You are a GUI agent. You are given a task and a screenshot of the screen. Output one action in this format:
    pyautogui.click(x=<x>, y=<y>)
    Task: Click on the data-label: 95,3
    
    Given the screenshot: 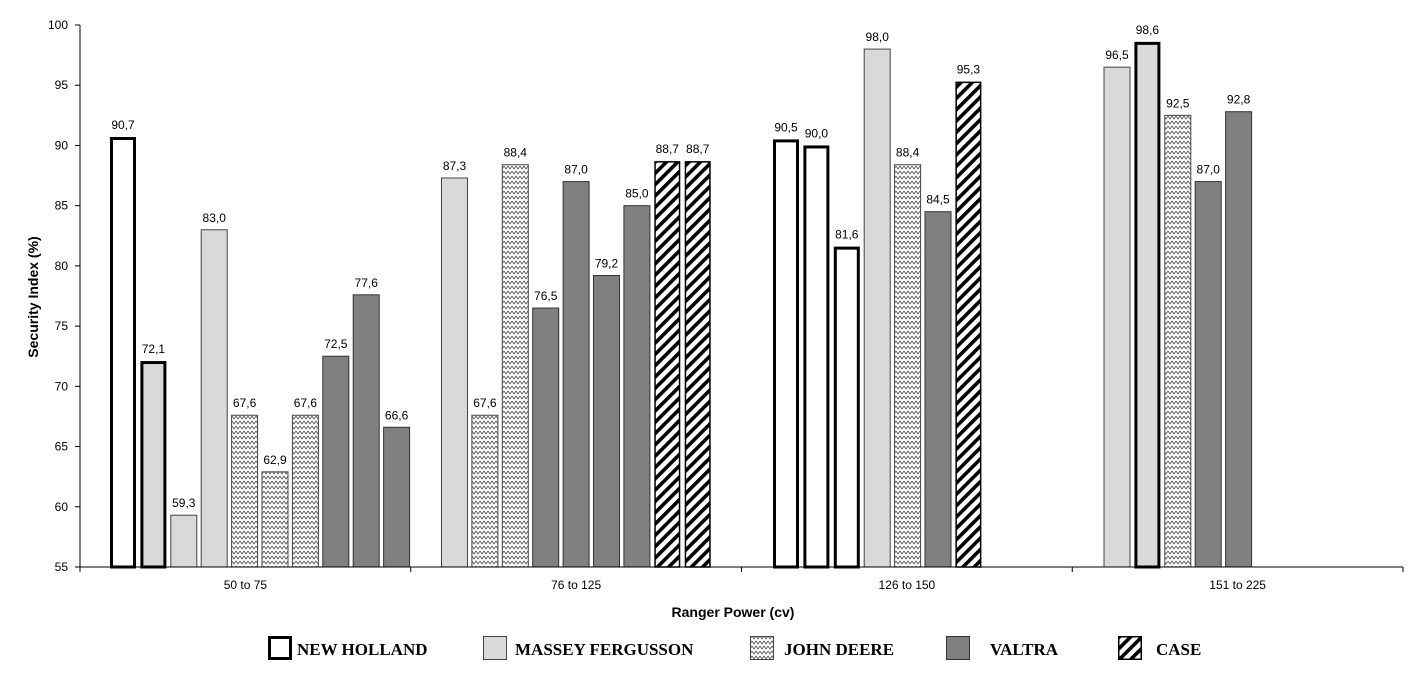 What is the action you would take?
    pyautogui.click(x=969, y=70)
    